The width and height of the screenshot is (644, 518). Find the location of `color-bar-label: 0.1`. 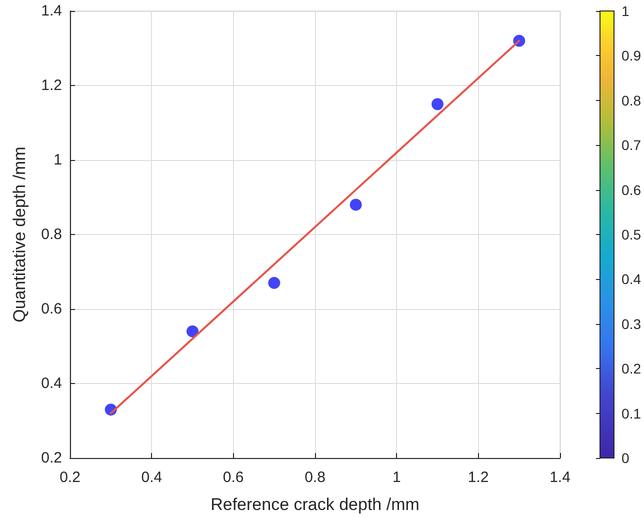

color-bar-label: 0.1 is located at coordinates (632, 413).